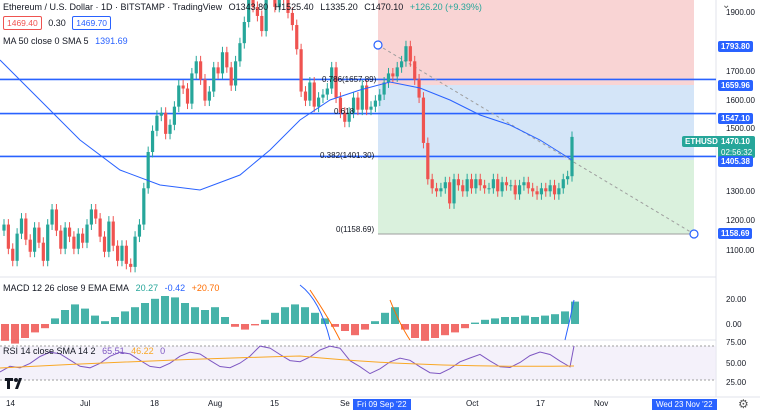  Describe the element at coordinates (57, 23) in the screenshot. I see `spread-value: 0.30` at that location.